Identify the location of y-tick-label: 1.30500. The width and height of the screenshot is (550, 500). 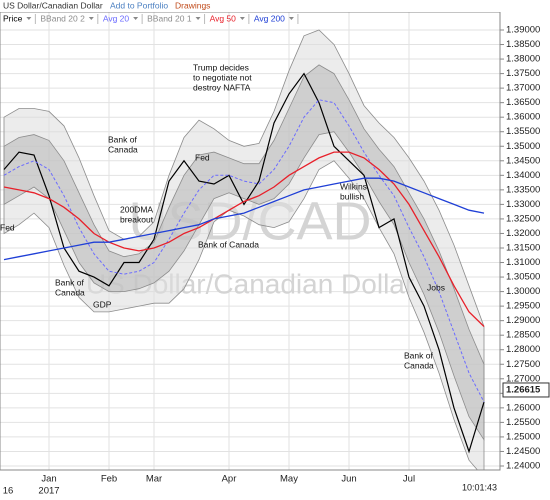
(523, 277).